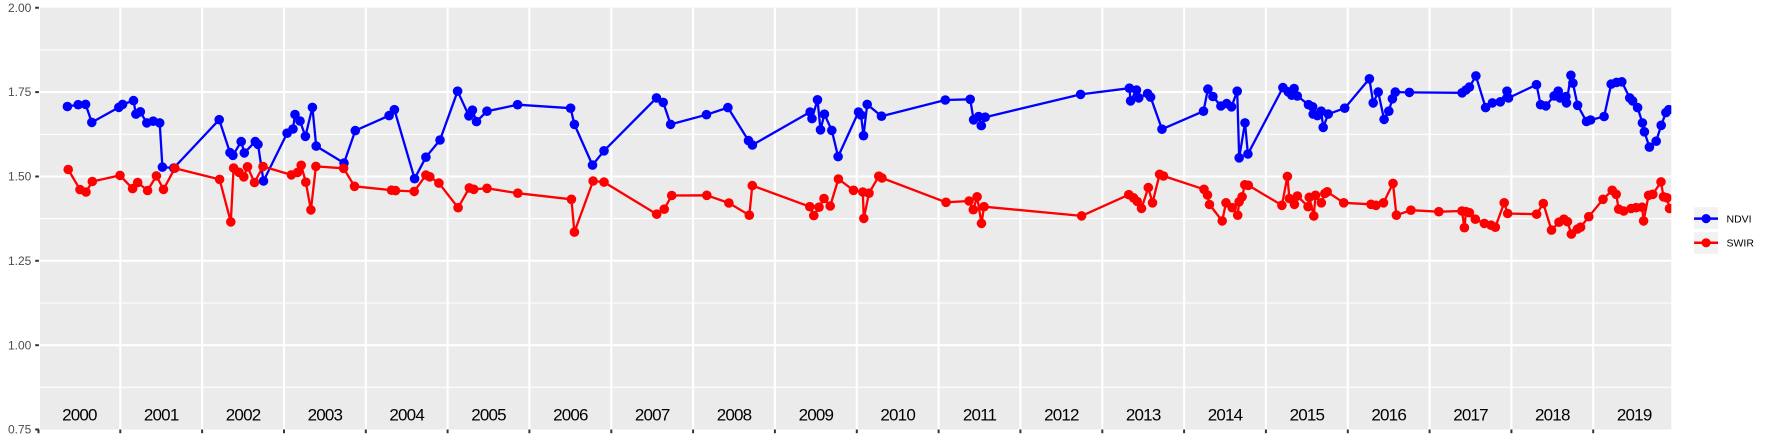  Describe the element at coordinates (20, 92) in the screenshot. I see `svg-text: 1.75` at that location.